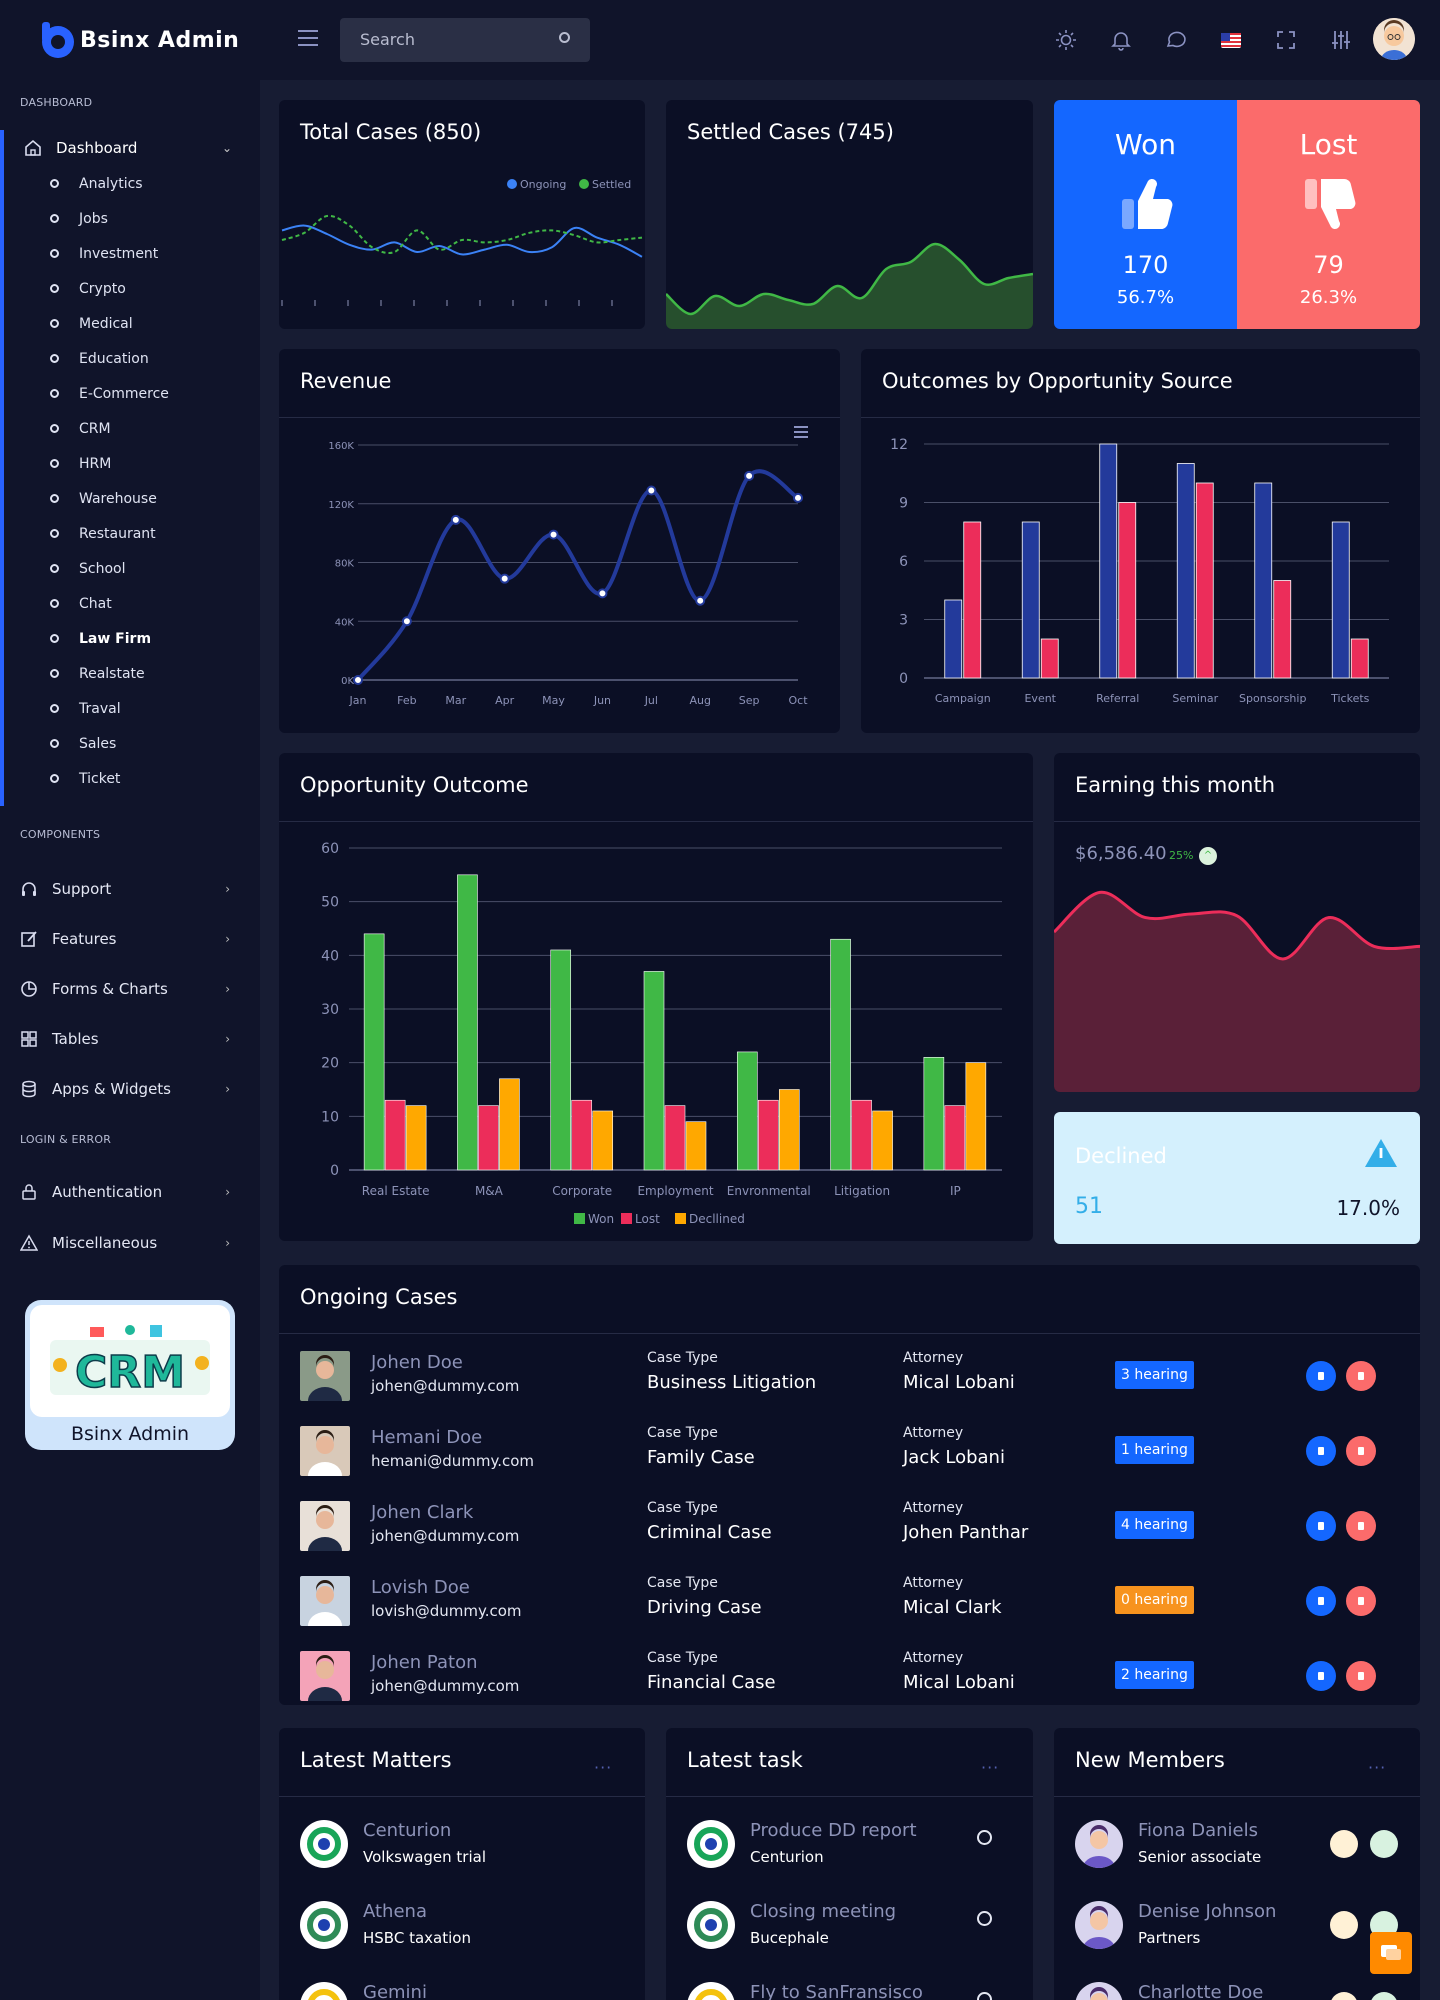 Image resolution: width=1440 pixels, height=2000 pixels. I want to click on list-item: Fly to SanFransisco, so click(857, 1991).